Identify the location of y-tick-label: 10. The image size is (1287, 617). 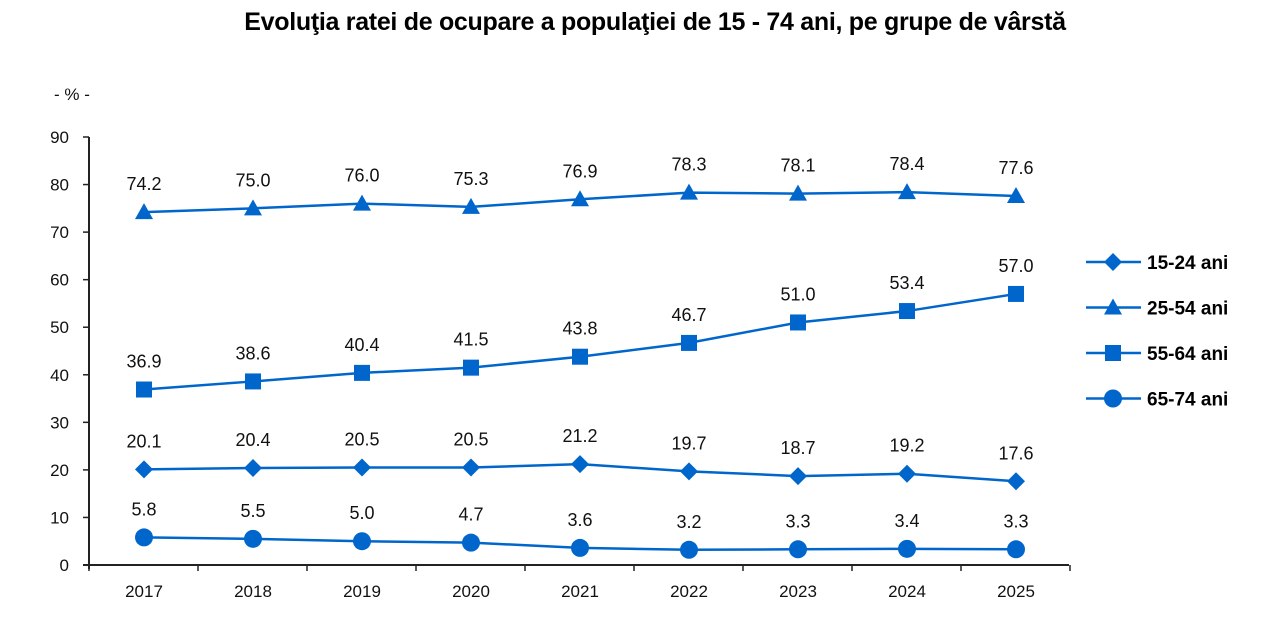
(59, 517).